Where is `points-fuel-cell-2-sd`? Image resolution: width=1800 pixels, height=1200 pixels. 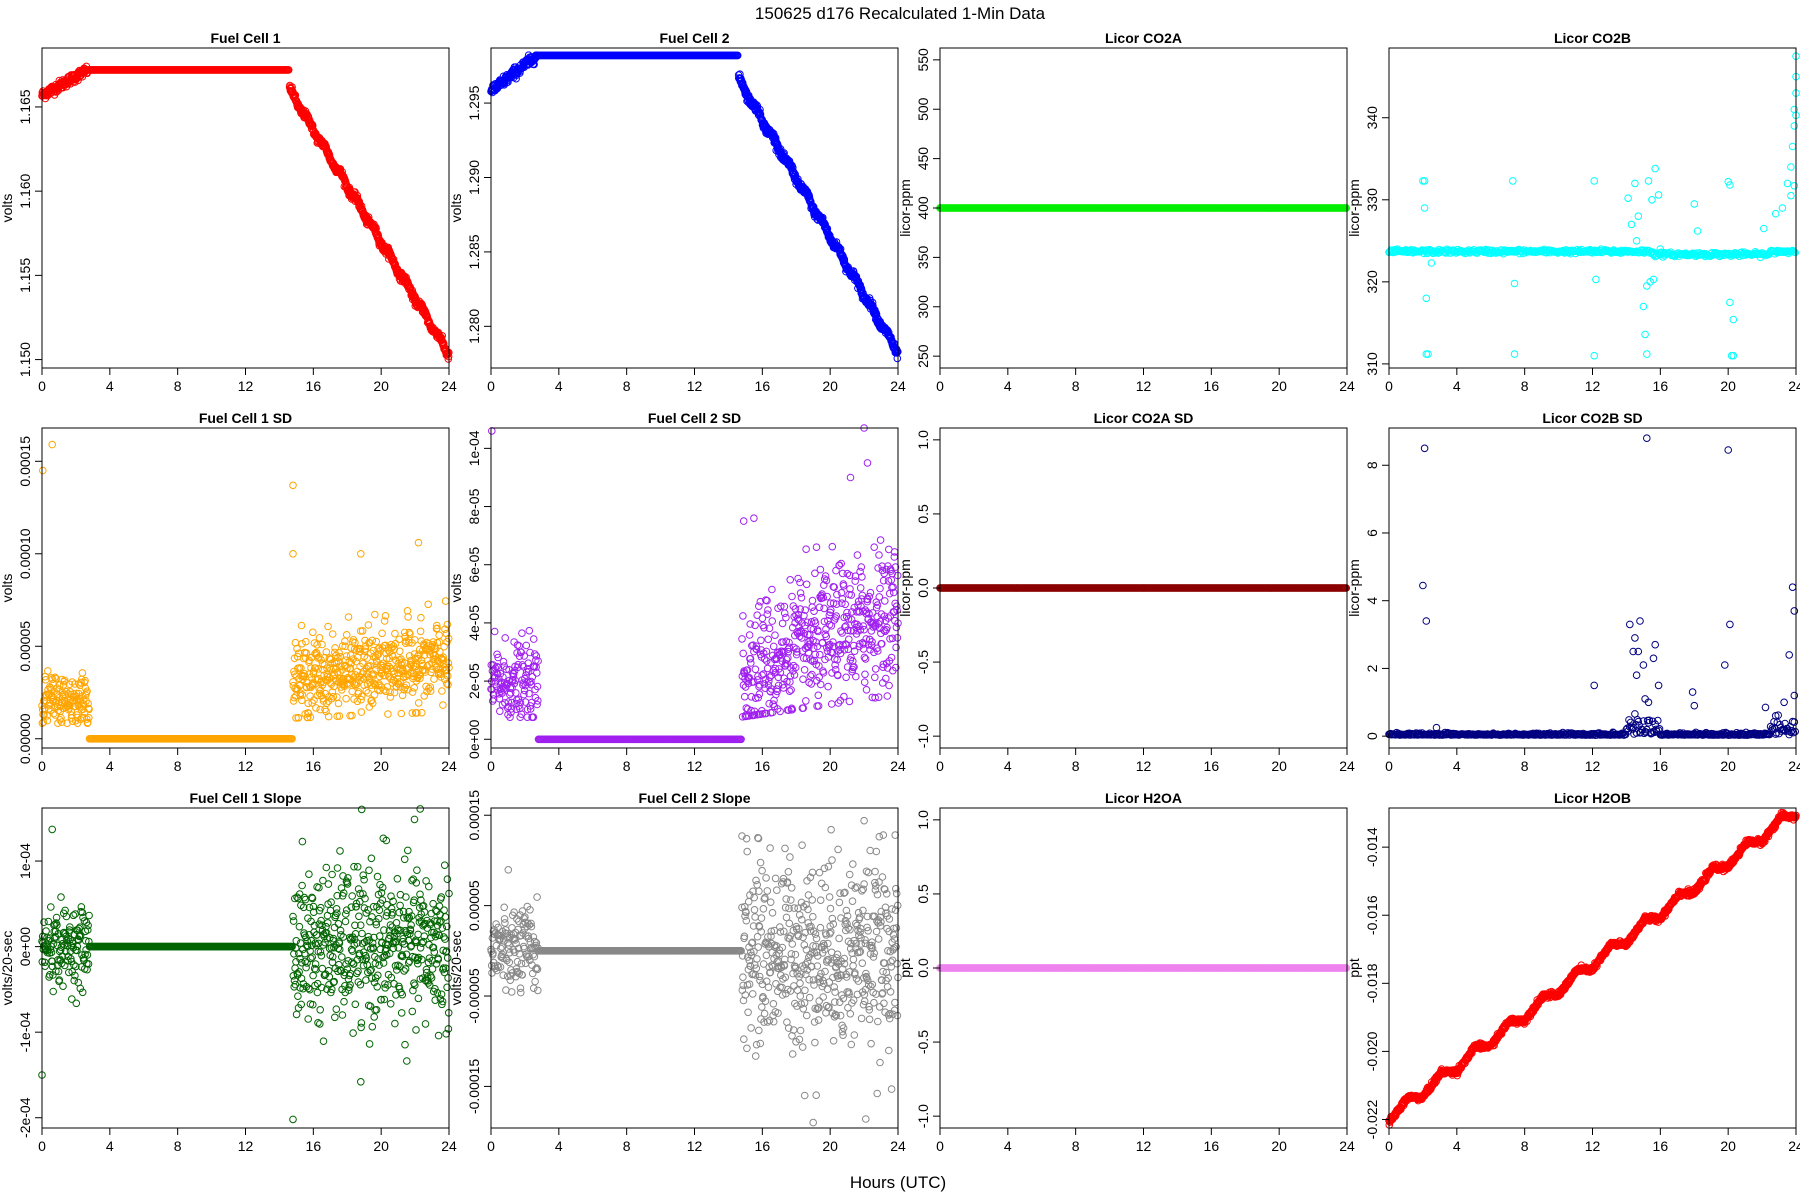
points-fuel-cell-2-sd is located at coordinates (694, 584).